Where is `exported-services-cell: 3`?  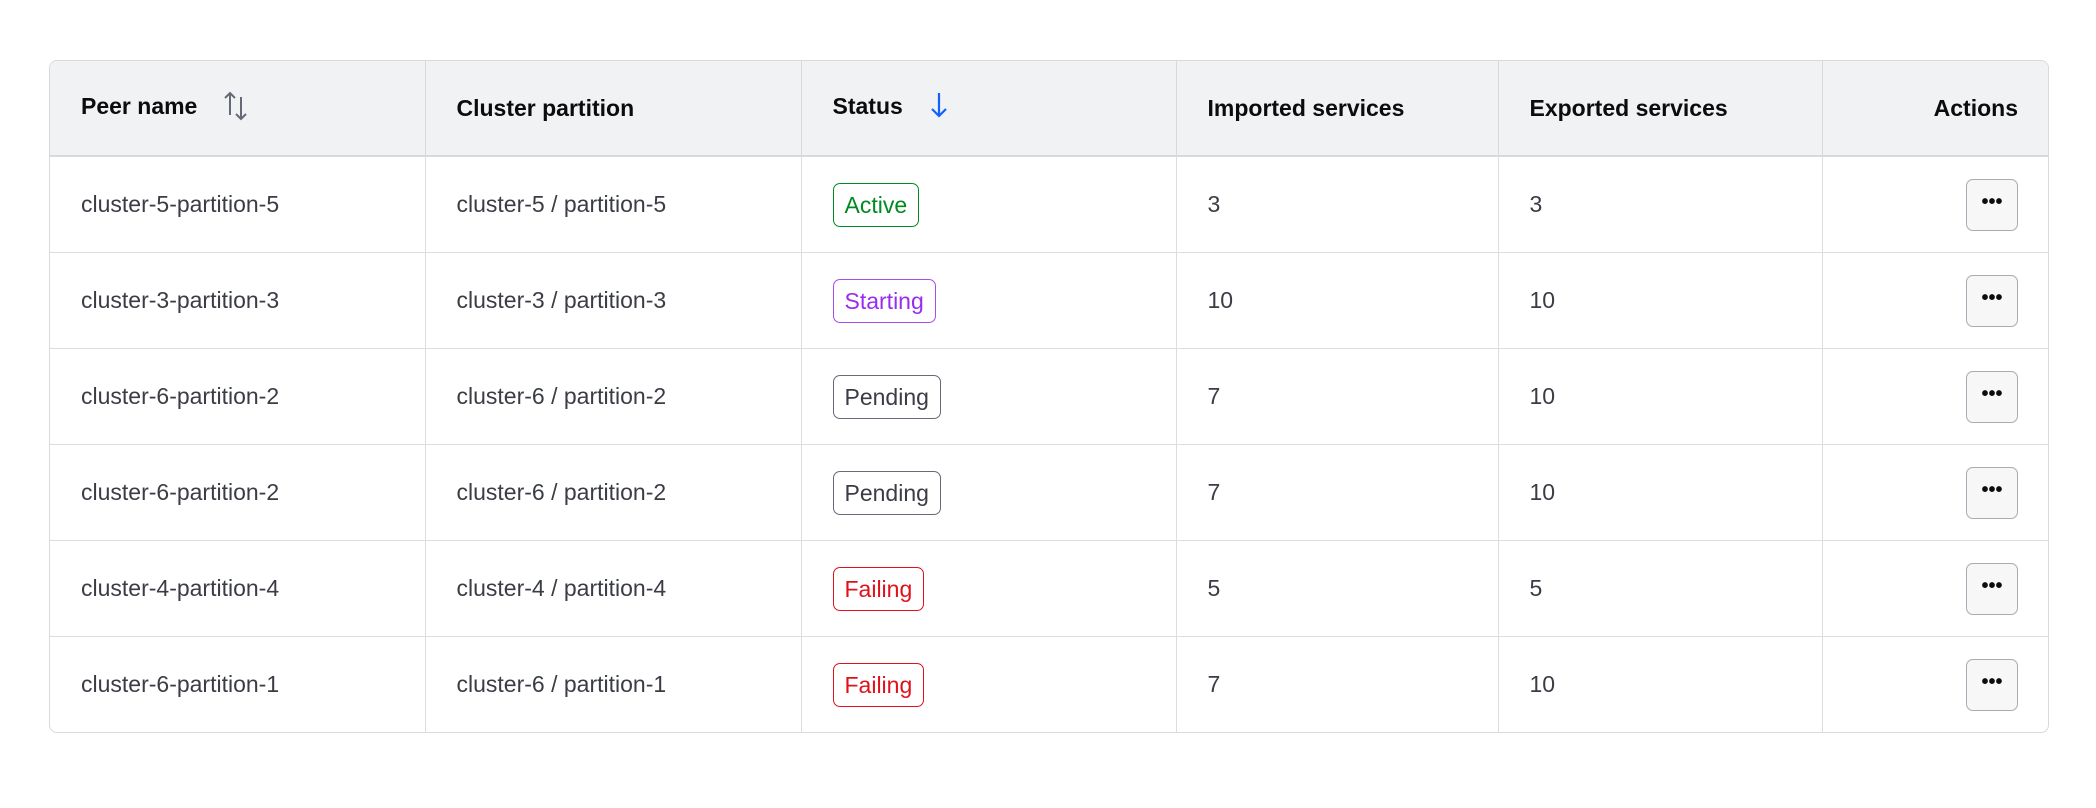 exported-services-cell: 3 is located at coordinates (1660, 204).